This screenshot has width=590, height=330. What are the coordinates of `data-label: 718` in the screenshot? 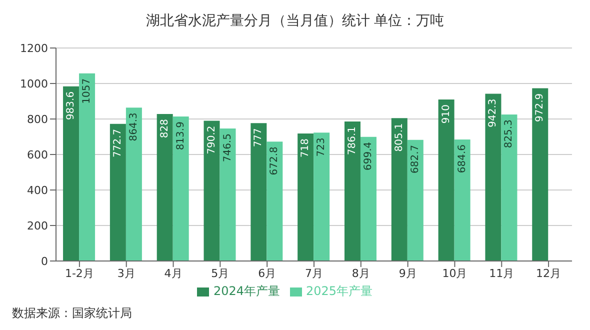 It's located at (306, 148).